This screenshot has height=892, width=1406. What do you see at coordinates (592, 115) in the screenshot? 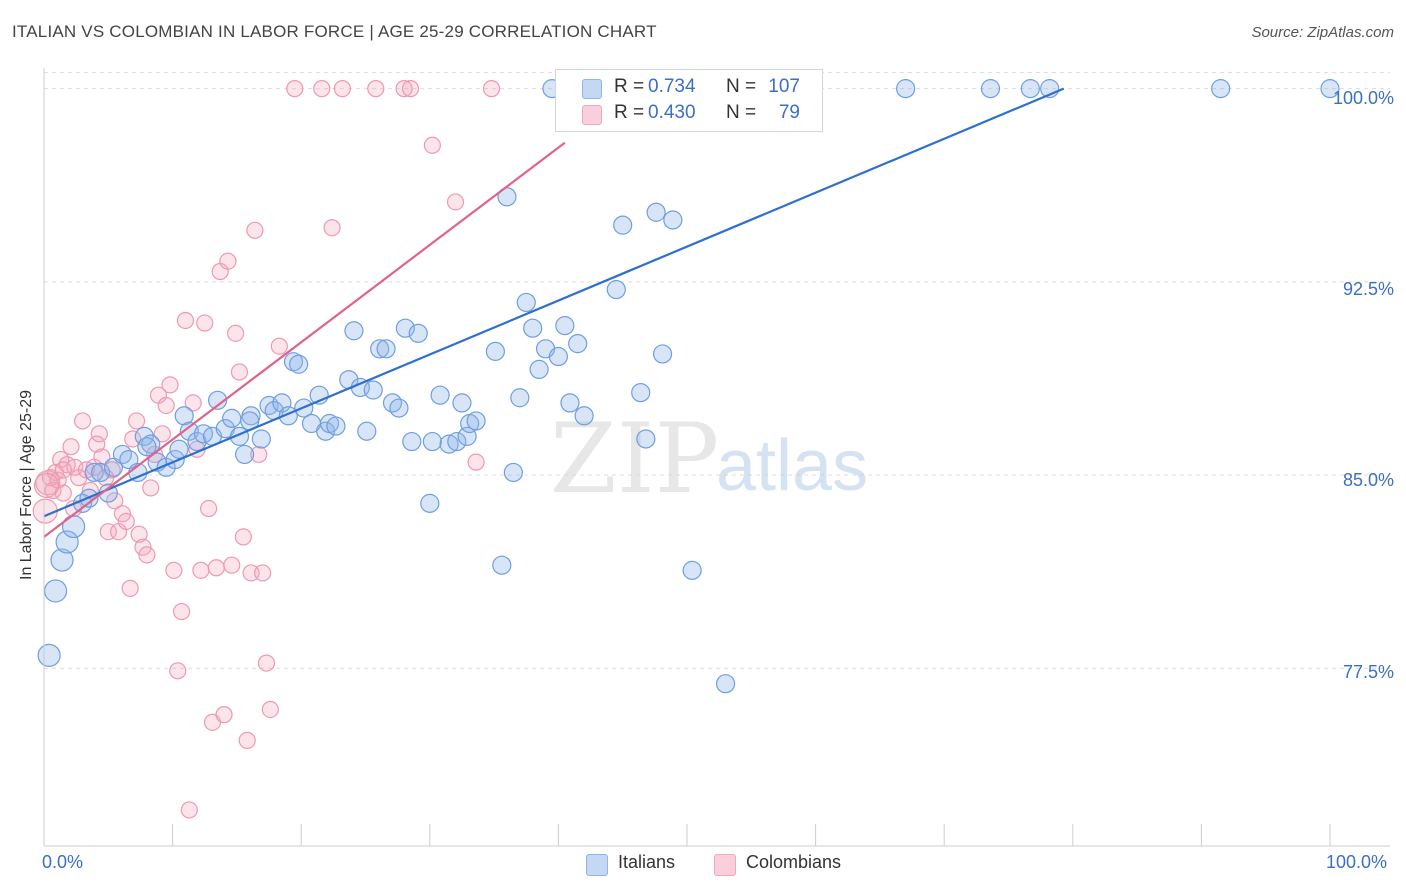
I see `colombians-swatch` at bounding box center [592, 115].